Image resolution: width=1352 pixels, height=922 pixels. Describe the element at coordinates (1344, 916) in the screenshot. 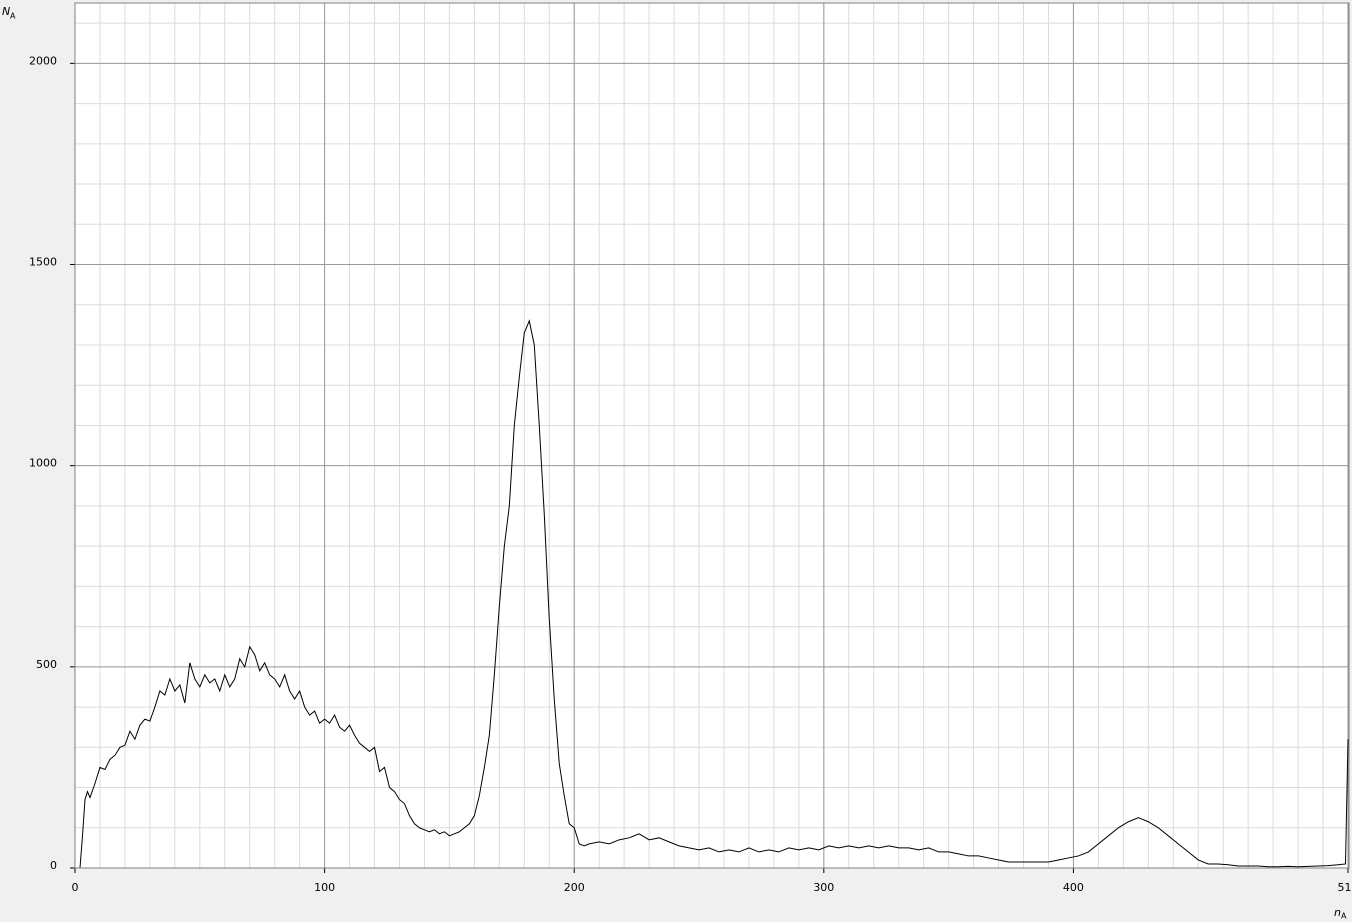

I see `x-axis-label-sub: A` at that location.